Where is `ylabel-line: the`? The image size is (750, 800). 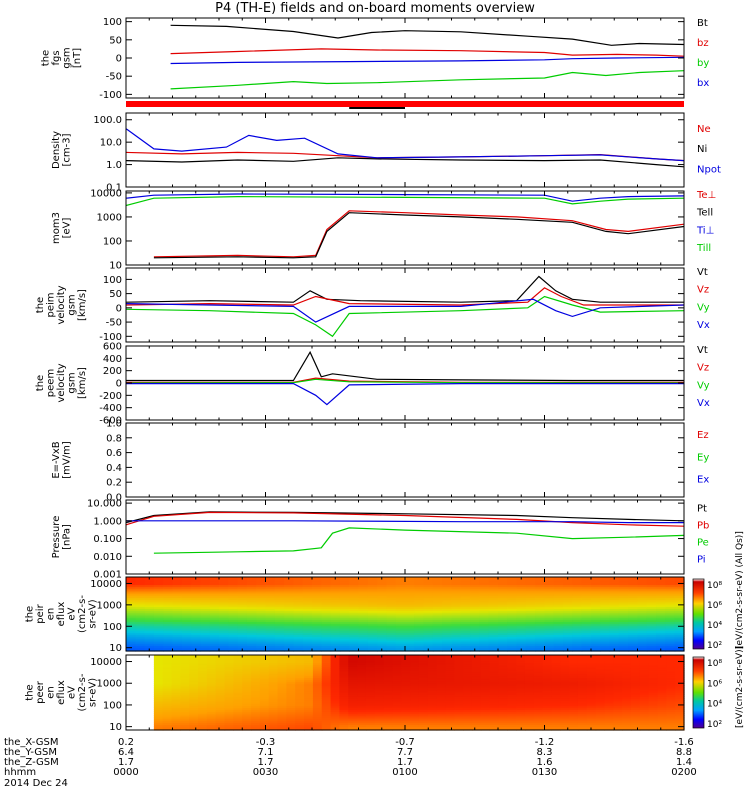 ylabel-line: the is located at coordinates (30, 614).